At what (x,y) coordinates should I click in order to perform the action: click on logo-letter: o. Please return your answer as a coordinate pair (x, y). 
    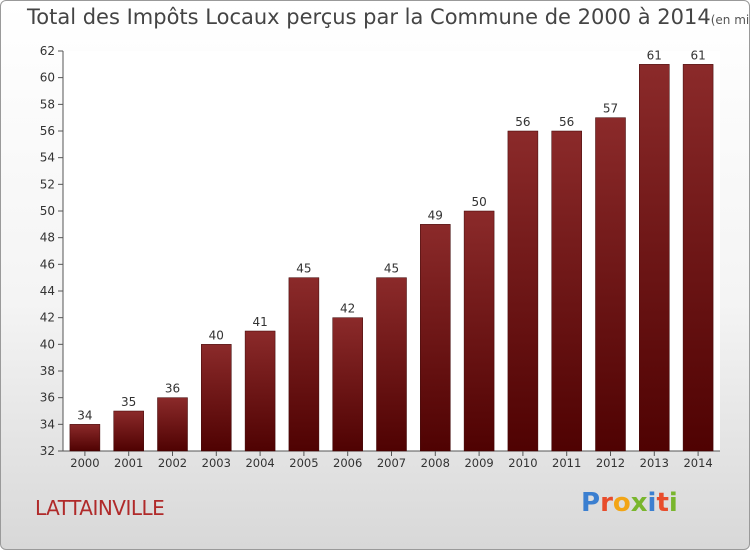
    Looking at the image, I should click on (621, 503).